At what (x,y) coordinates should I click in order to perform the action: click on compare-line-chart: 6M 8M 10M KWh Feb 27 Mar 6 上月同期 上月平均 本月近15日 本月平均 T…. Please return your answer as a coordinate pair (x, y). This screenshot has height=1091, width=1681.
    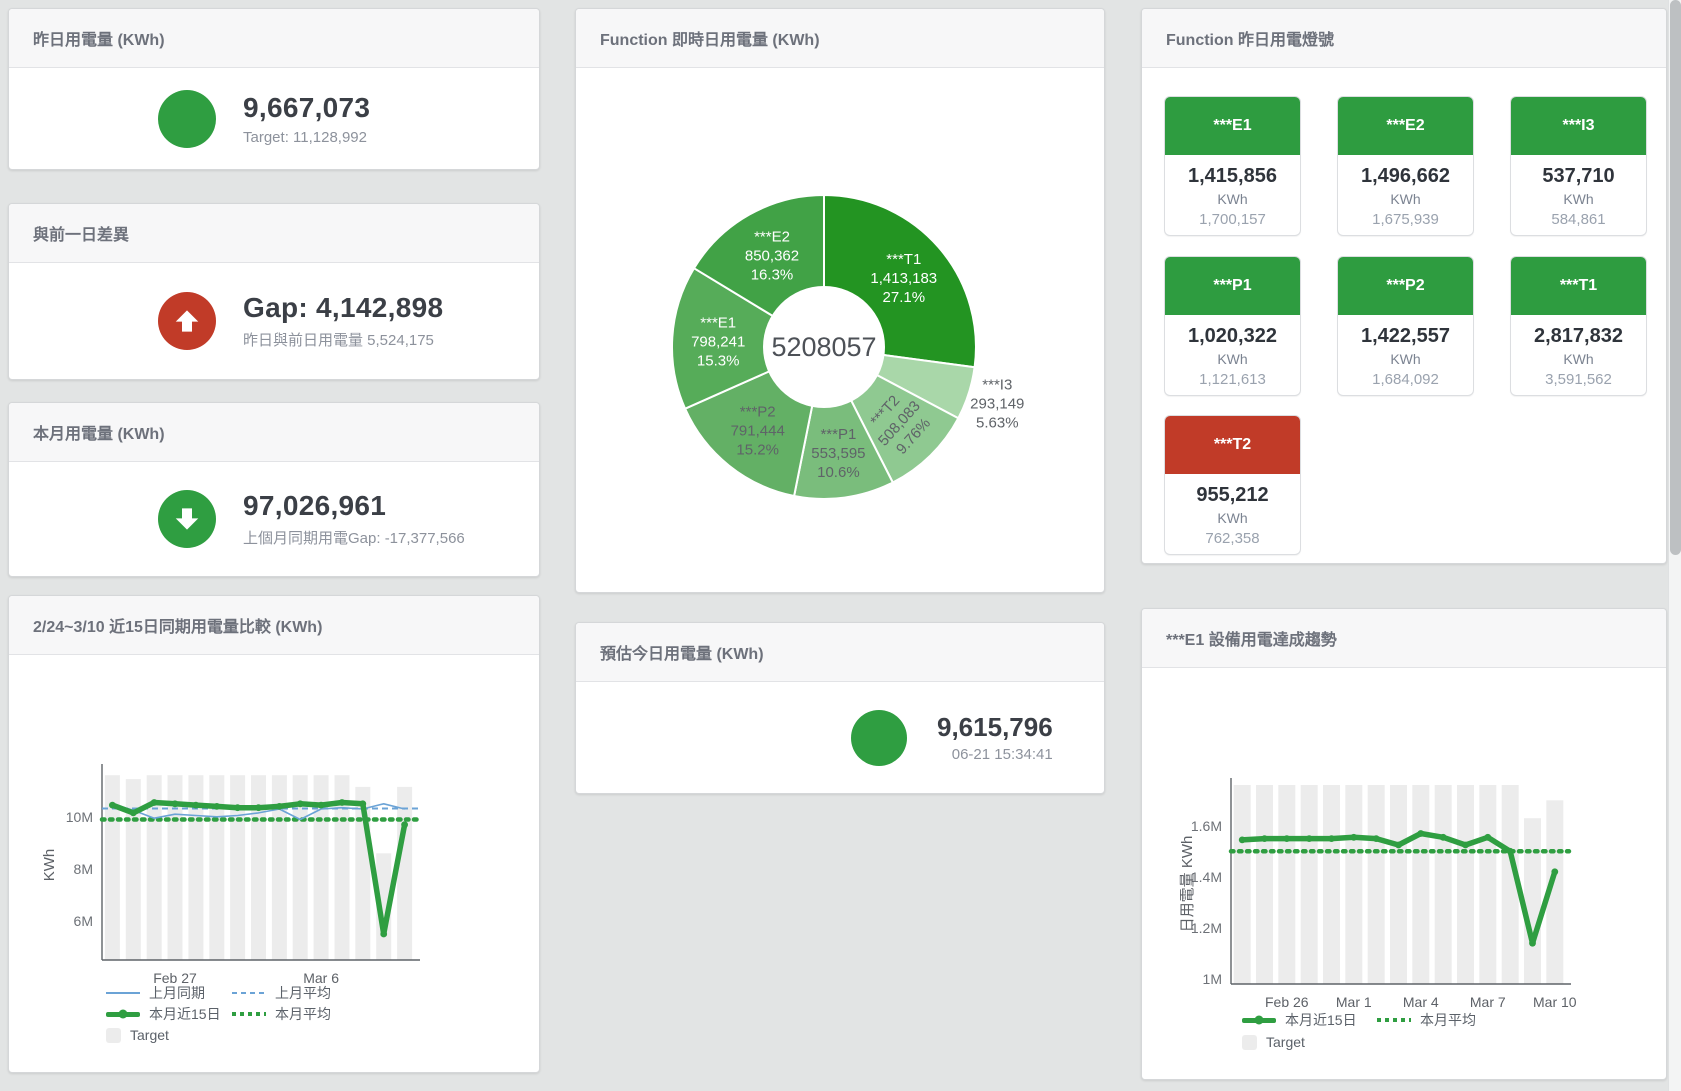
    Looking at the image, I should click on (274, 863).